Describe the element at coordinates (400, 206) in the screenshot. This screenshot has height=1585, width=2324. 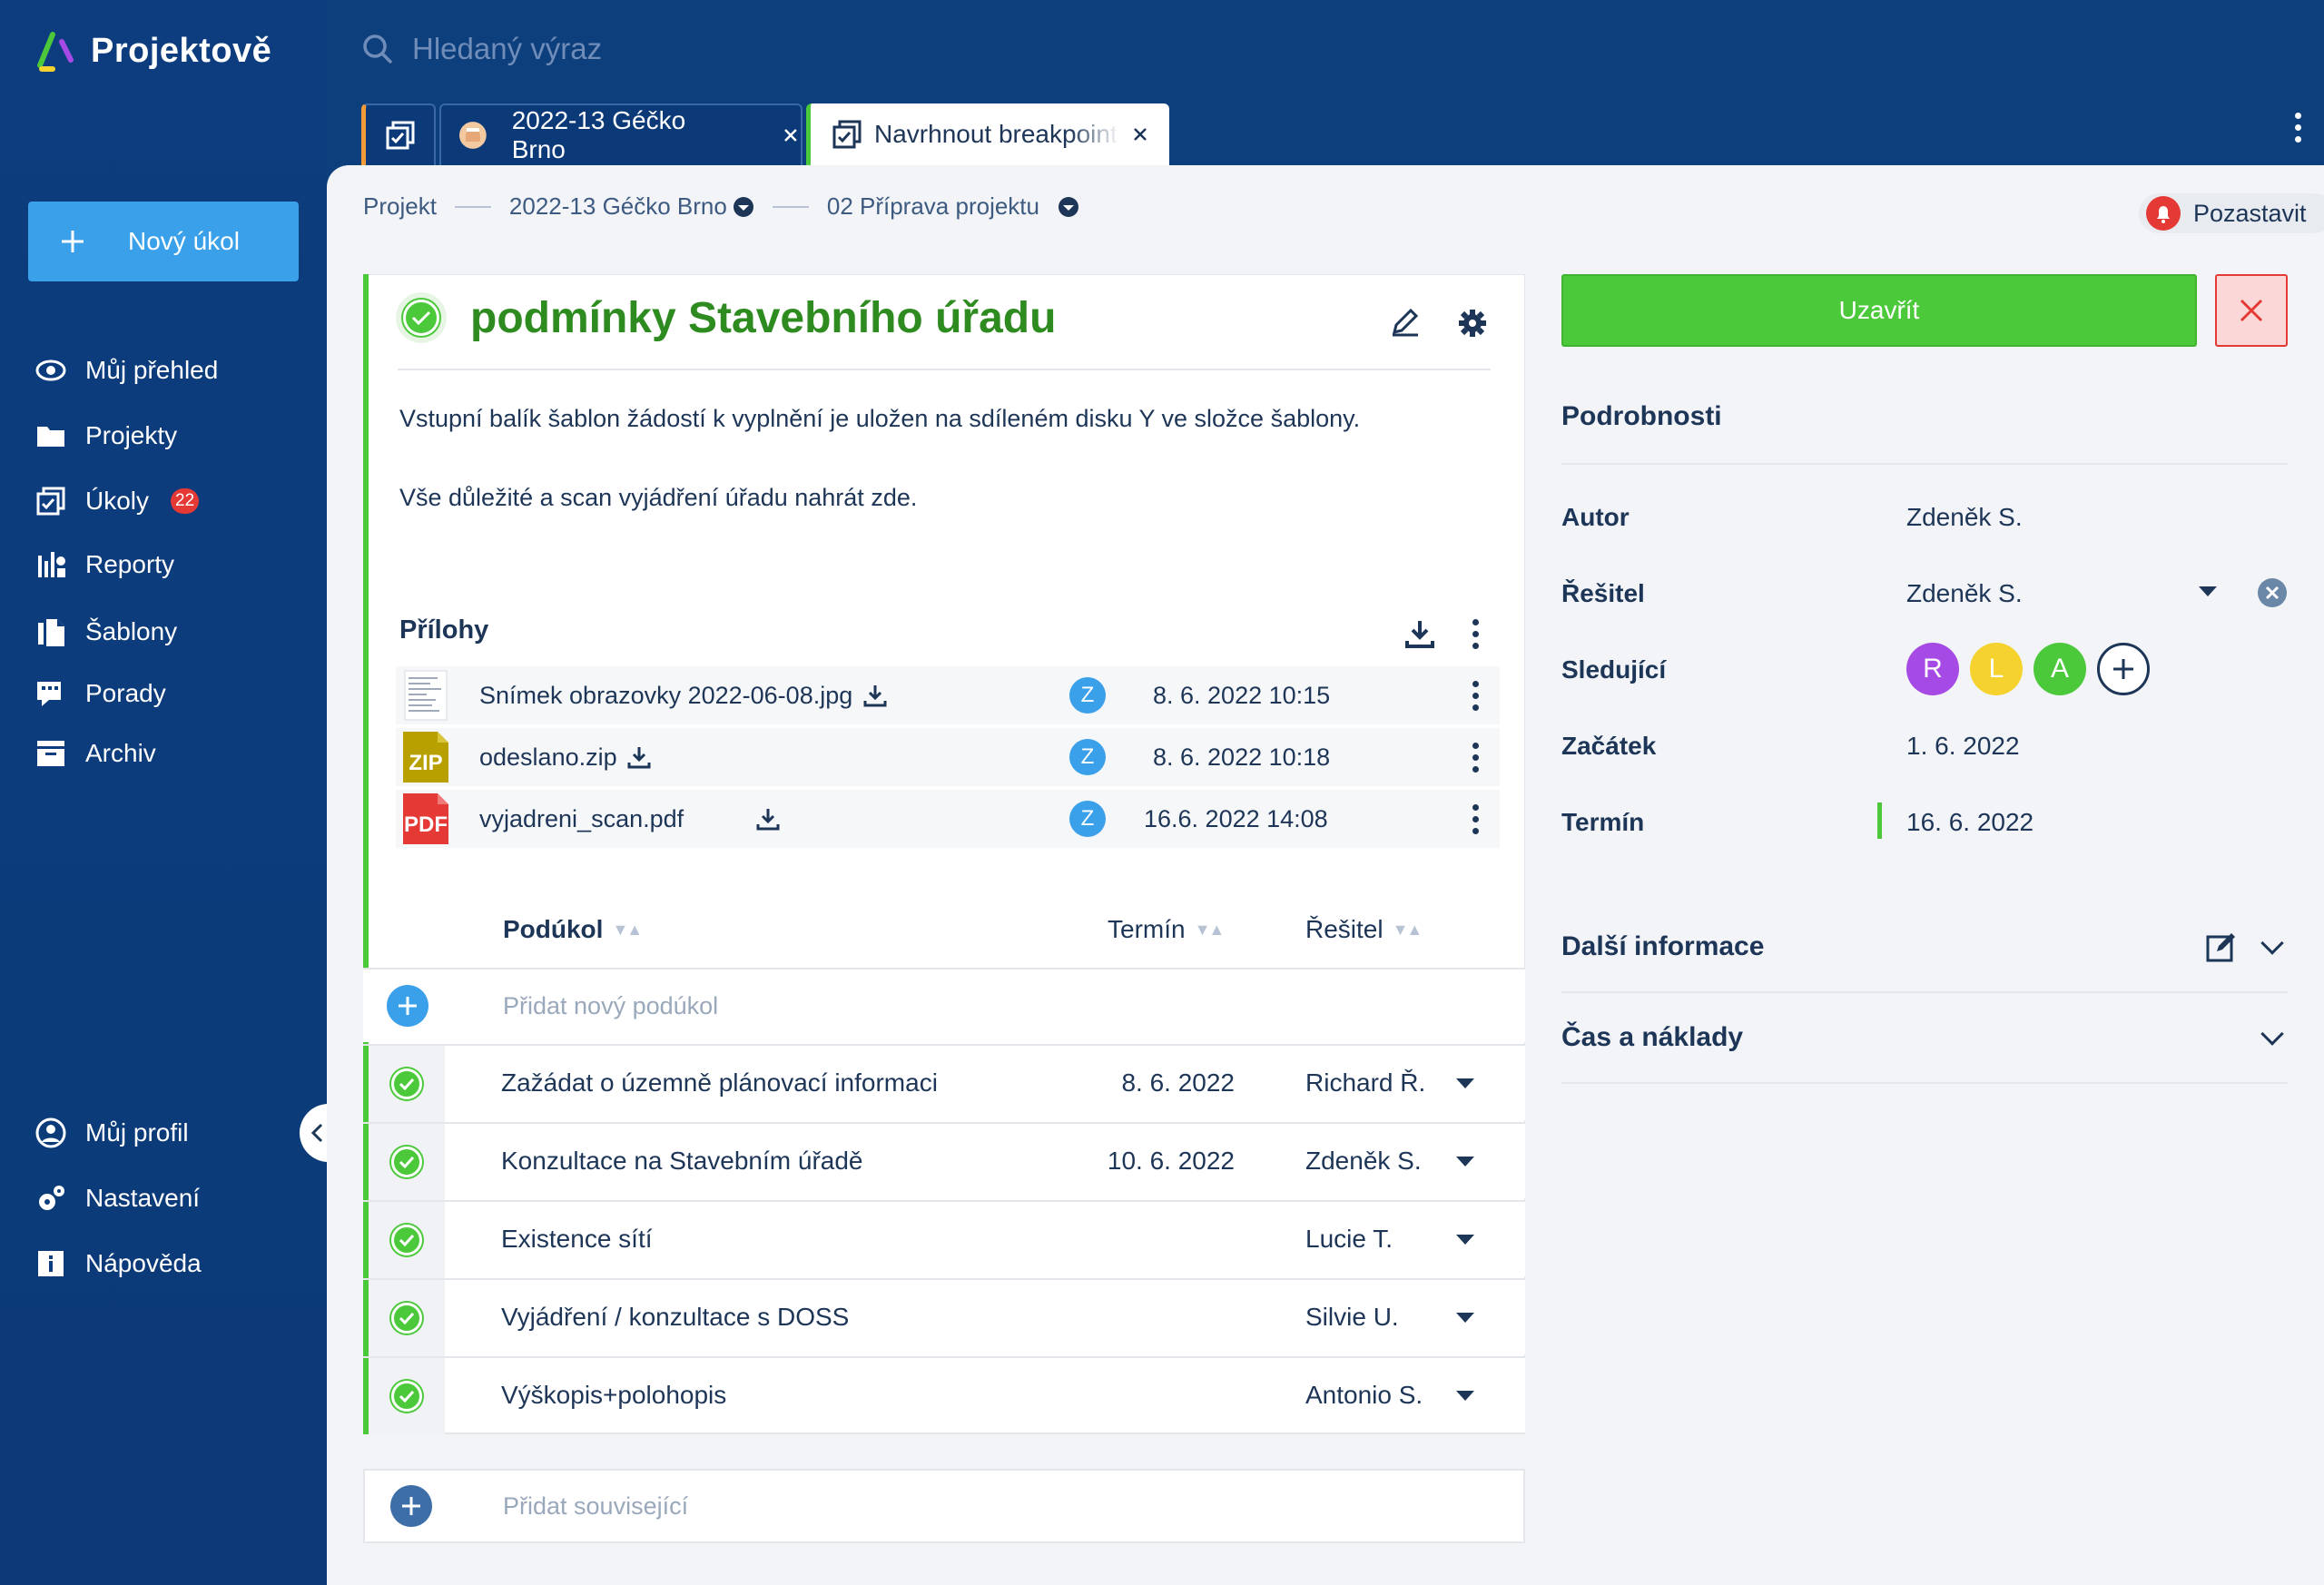
I see `breadcrumb-root: Projekt` at that location.